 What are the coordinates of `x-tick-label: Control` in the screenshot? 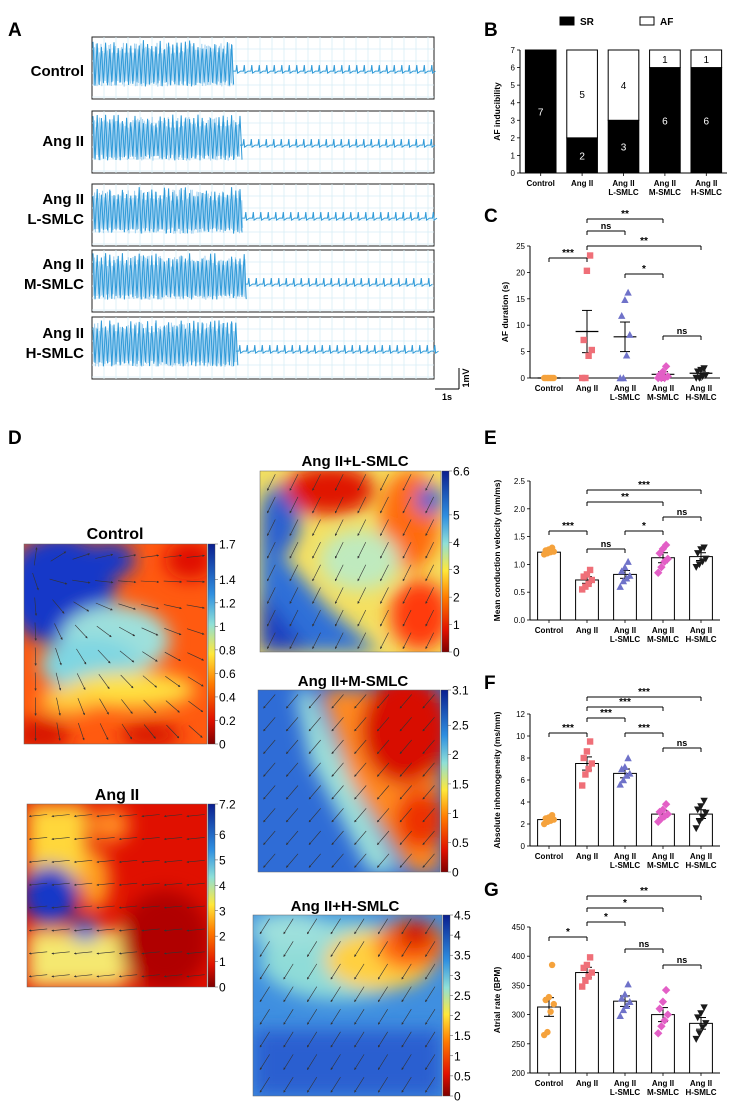 It's located at (549, 630).